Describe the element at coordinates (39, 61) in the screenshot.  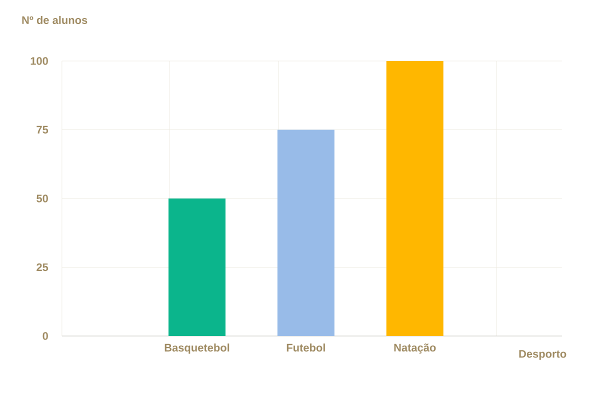
I see `y-tick-label: 100` at that location.